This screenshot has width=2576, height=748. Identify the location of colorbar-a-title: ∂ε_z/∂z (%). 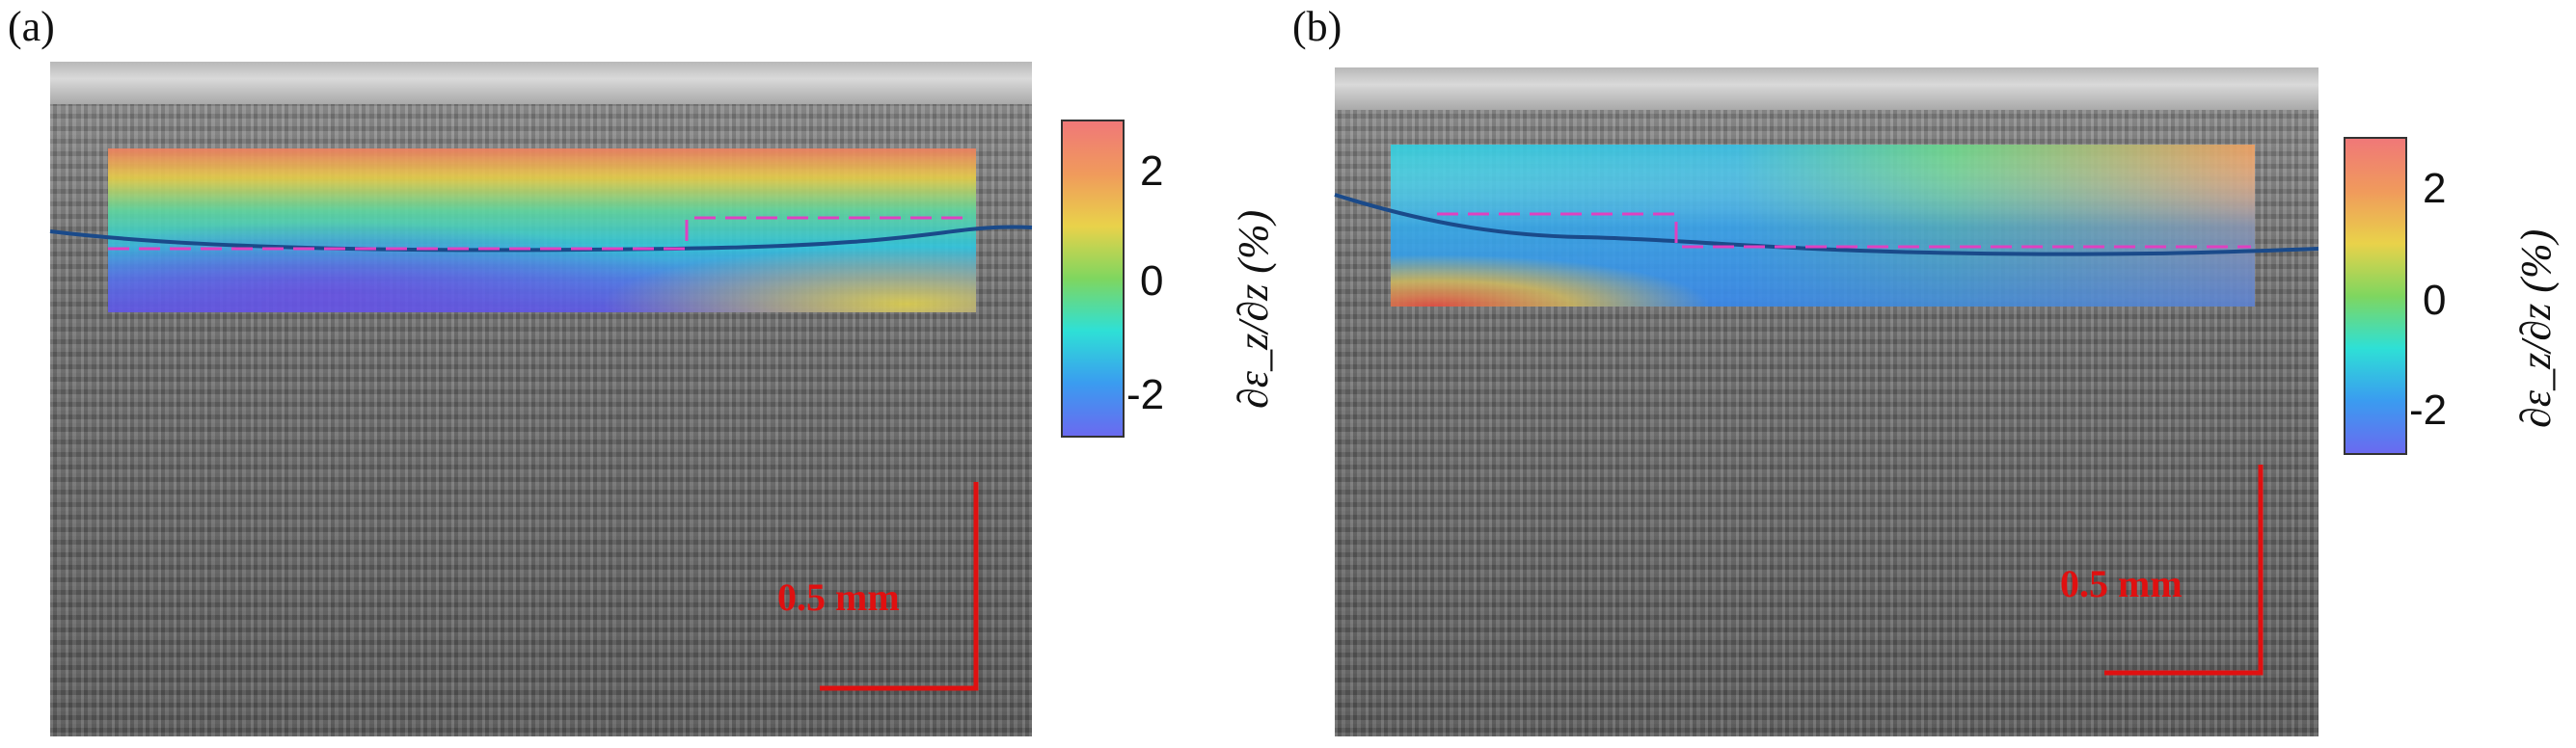
(1253, 309).